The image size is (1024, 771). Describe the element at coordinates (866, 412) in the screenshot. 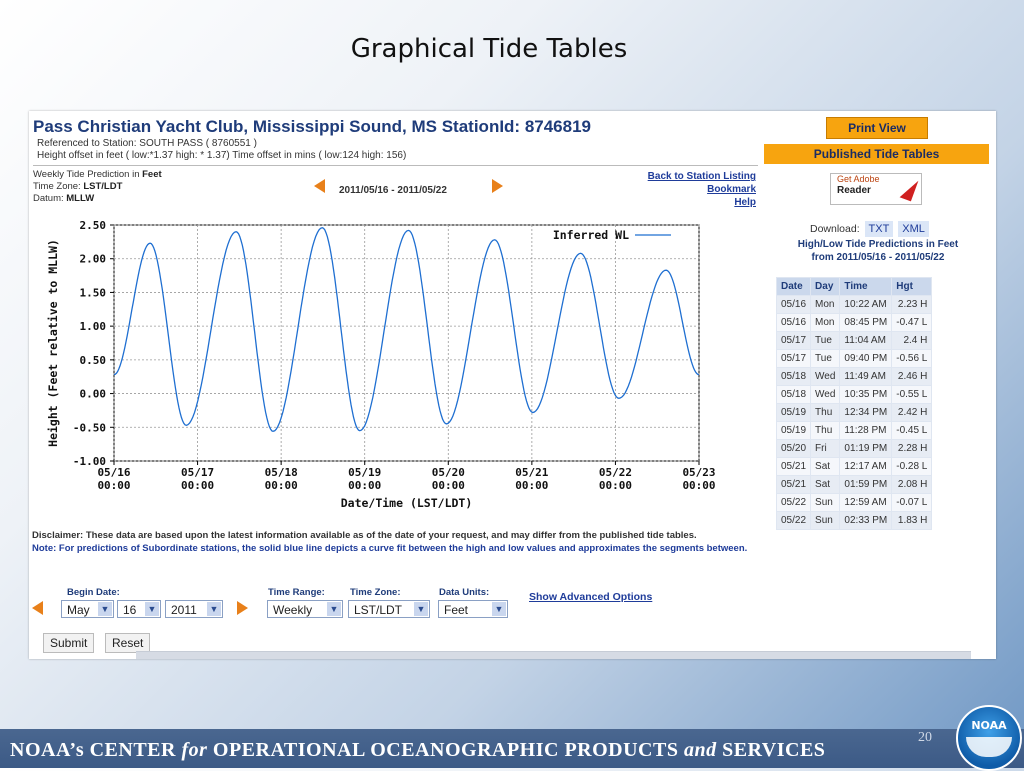

I see `table-cell: 12:34 PM` at that location.